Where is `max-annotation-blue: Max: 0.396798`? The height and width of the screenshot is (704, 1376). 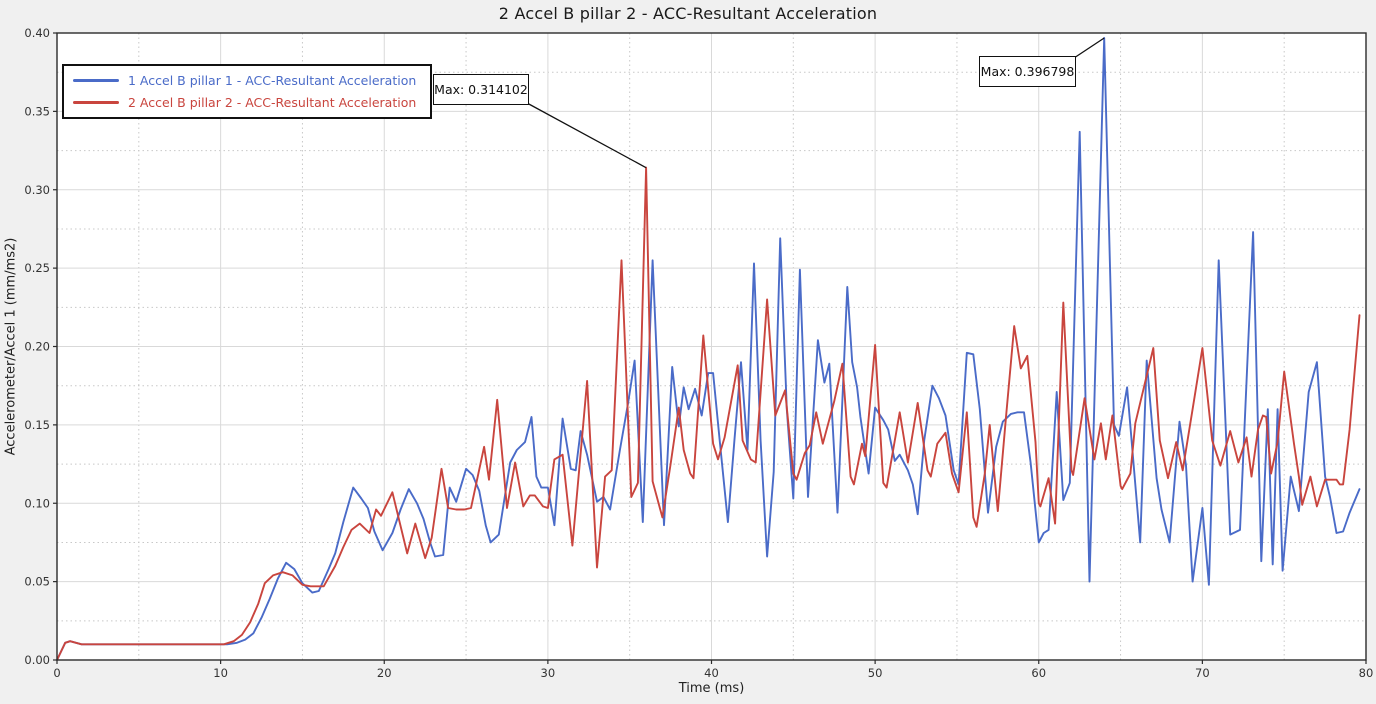 max-annotation-blue: Max: 0.396798 is located at coordinates (1027, 71).